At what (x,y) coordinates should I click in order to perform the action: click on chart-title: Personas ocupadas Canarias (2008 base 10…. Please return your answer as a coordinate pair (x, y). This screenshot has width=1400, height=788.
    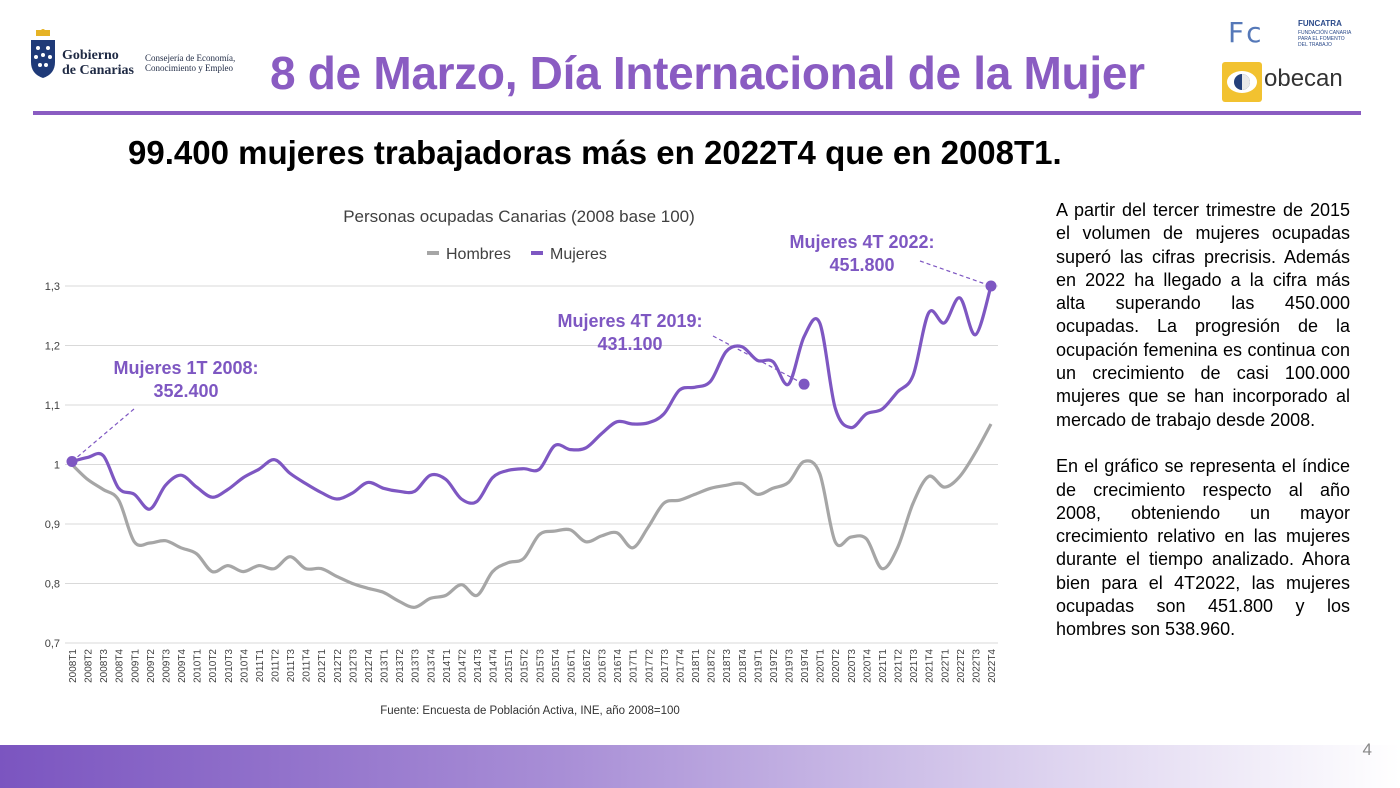
    Looking at the image, I should click on (519, 216).